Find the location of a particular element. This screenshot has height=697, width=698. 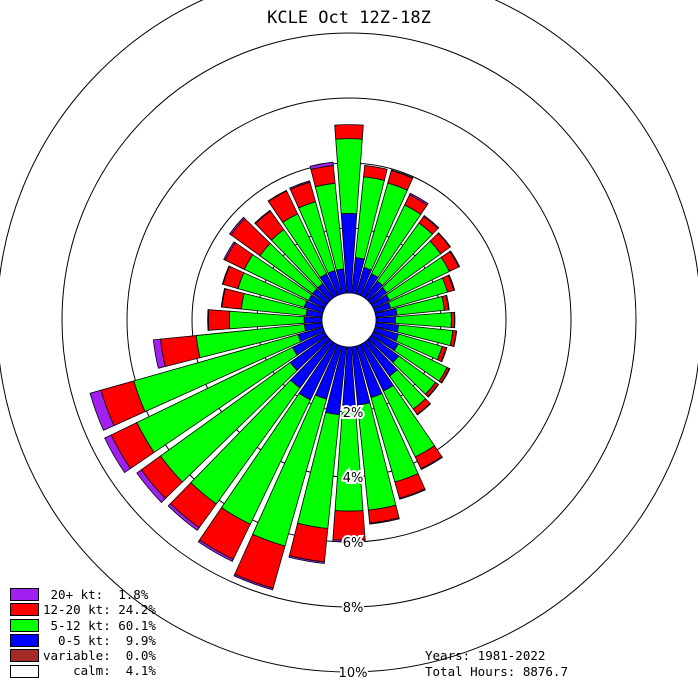

legend-label: 5-12 kt: 60.1% is located at coordinates (99, 625).